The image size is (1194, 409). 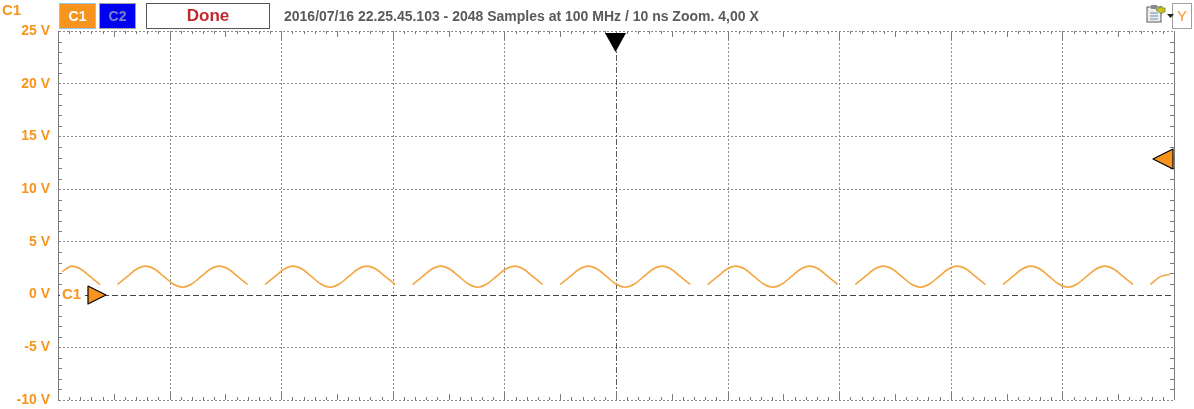 What do you see at coordinates (39, 293) in the screenshot?
I see `y-tick-label: 0 V` at bounding box center [39, 293].